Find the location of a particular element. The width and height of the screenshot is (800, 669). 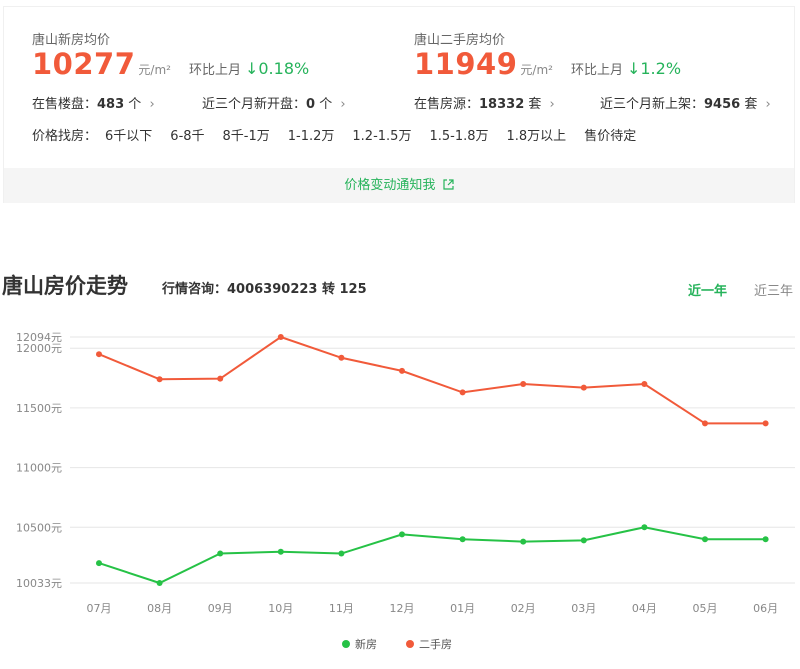

price-filter-option: 6千以下 is located at coordinates (129, 136).